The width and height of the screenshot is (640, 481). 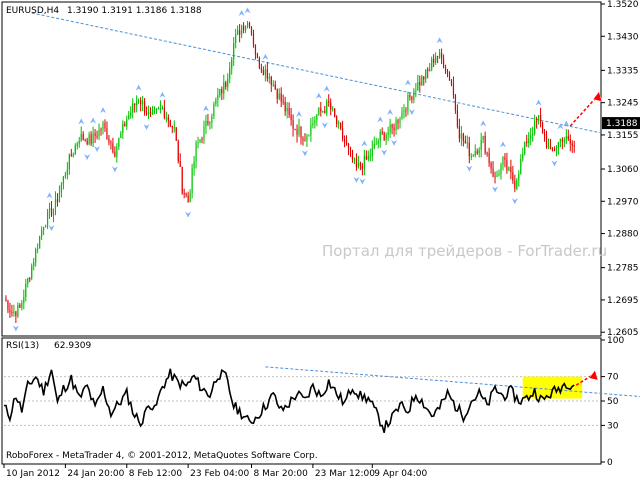 What do you see at coordinates (452, 381) in the screenshot?
I see `rsi-trendline` at bounding box center [452, 381].